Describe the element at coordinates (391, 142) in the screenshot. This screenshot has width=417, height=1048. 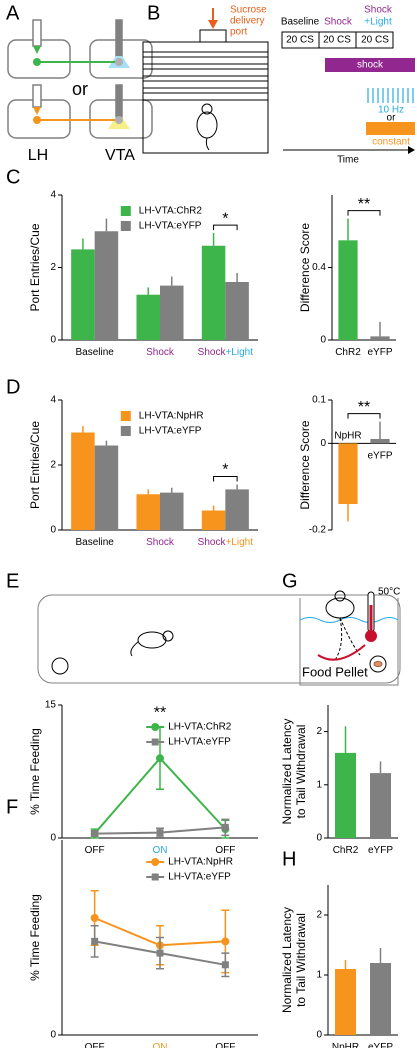
I see `constant-label: constant` at that location.